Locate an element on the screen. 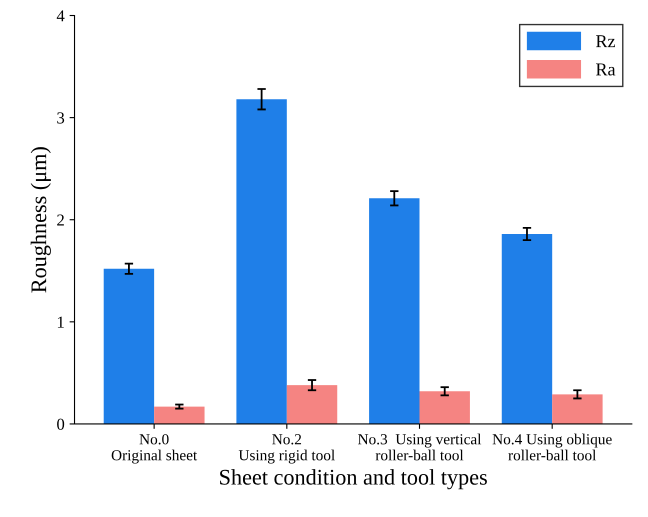 This screenshot has width=648, height=517. legend-label: Ra is located at coordinates (606, 70).